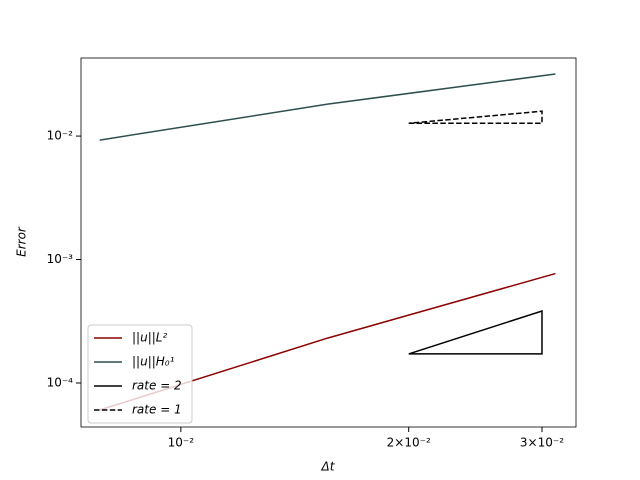 Image resolution: width=640 pixels, height=480 pixels. Describe the element at coordinates (22, 241) in the screenshot. I see `y-axis-label: Error` at that location.